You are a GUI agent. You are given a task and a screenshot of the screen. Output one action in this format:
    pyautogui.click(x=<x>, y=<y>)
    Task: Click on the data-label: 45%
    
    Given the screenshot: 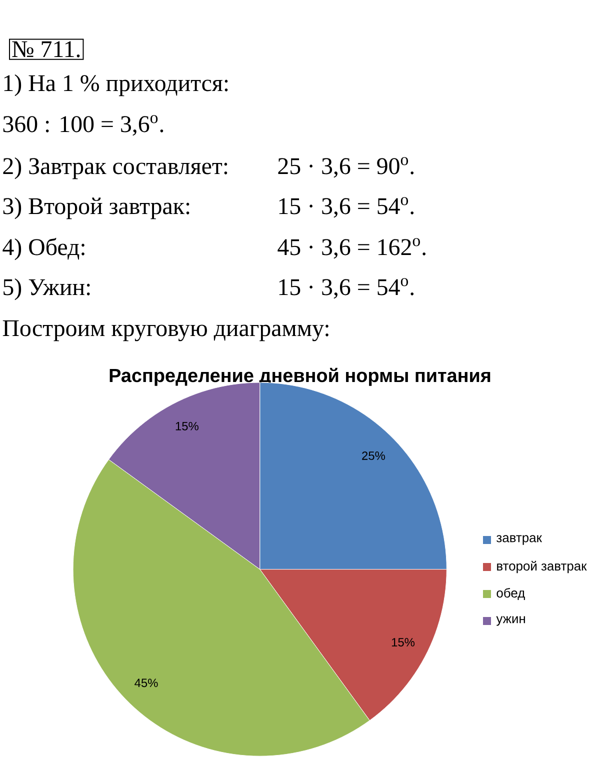 What is the action you would take?
    pyautogui.click(x=146, y=683)
    